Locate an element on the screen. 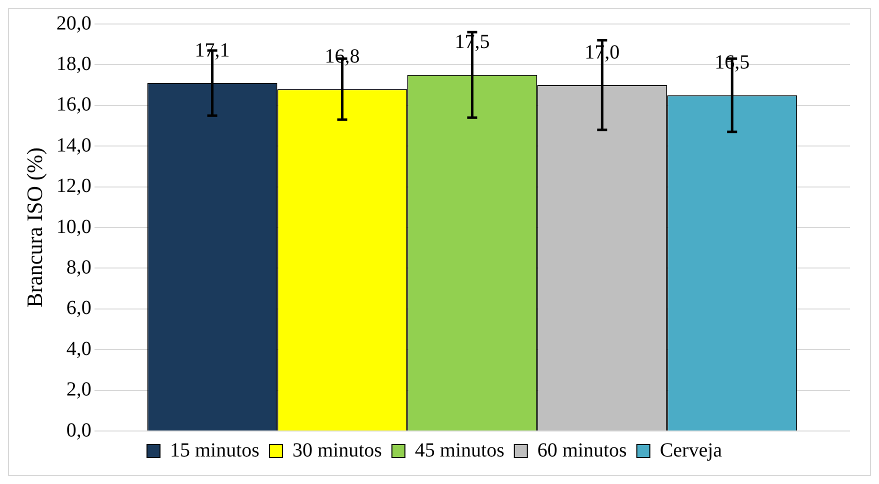 The height and width of the screenshot is (484, 879). legend-label: 60 minutos is located at coordinates (582, 450).